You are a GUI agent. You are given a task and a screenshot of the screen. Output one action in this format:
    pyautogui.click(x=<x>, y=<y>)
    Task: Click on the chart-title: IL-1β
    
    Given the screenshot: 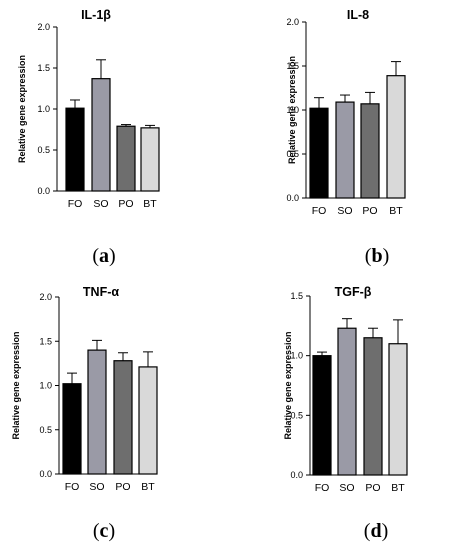 What is the action you would take?
    pyautogui.click(x=96, y=15)
    